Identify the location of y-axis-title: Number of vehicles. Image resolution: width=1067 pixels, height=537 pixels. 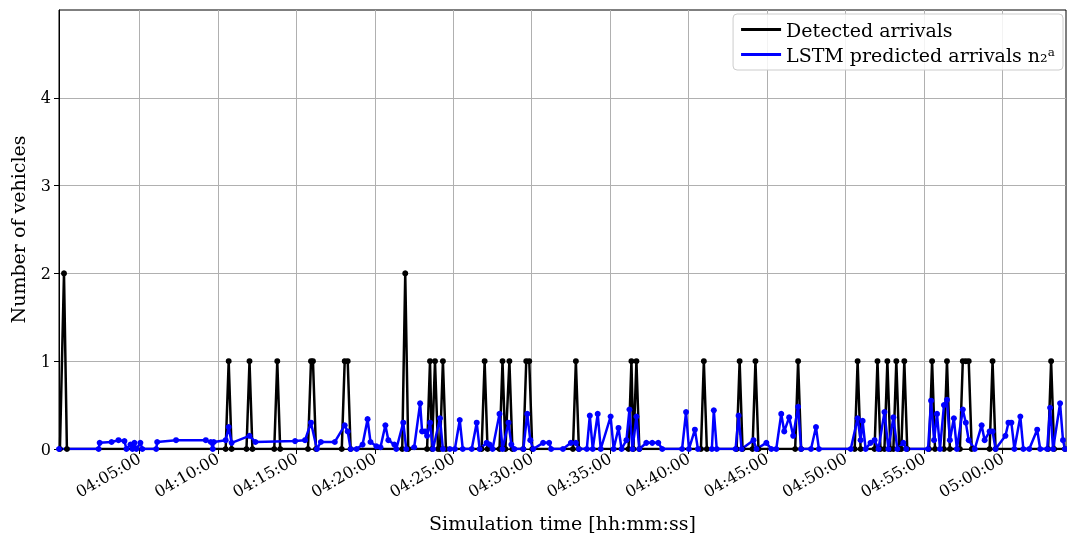
(17, 229).